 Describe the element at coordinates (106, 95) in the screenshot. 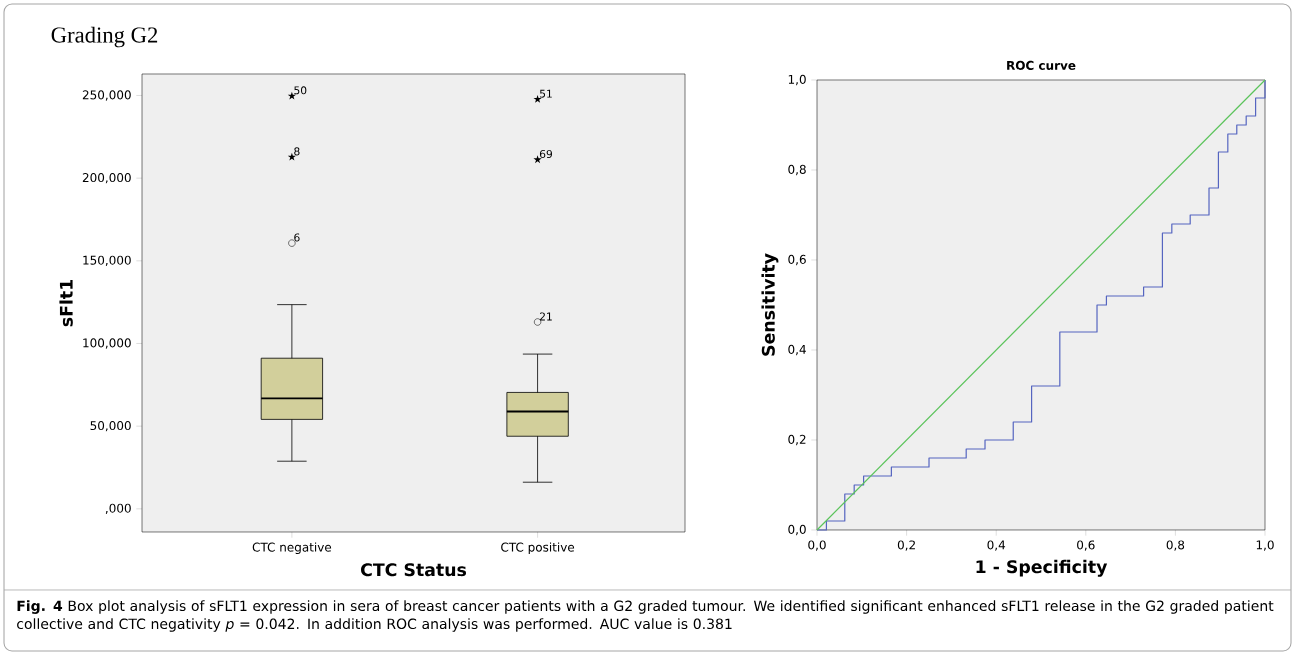

I see `y-tick-label: 250,000` at that location.